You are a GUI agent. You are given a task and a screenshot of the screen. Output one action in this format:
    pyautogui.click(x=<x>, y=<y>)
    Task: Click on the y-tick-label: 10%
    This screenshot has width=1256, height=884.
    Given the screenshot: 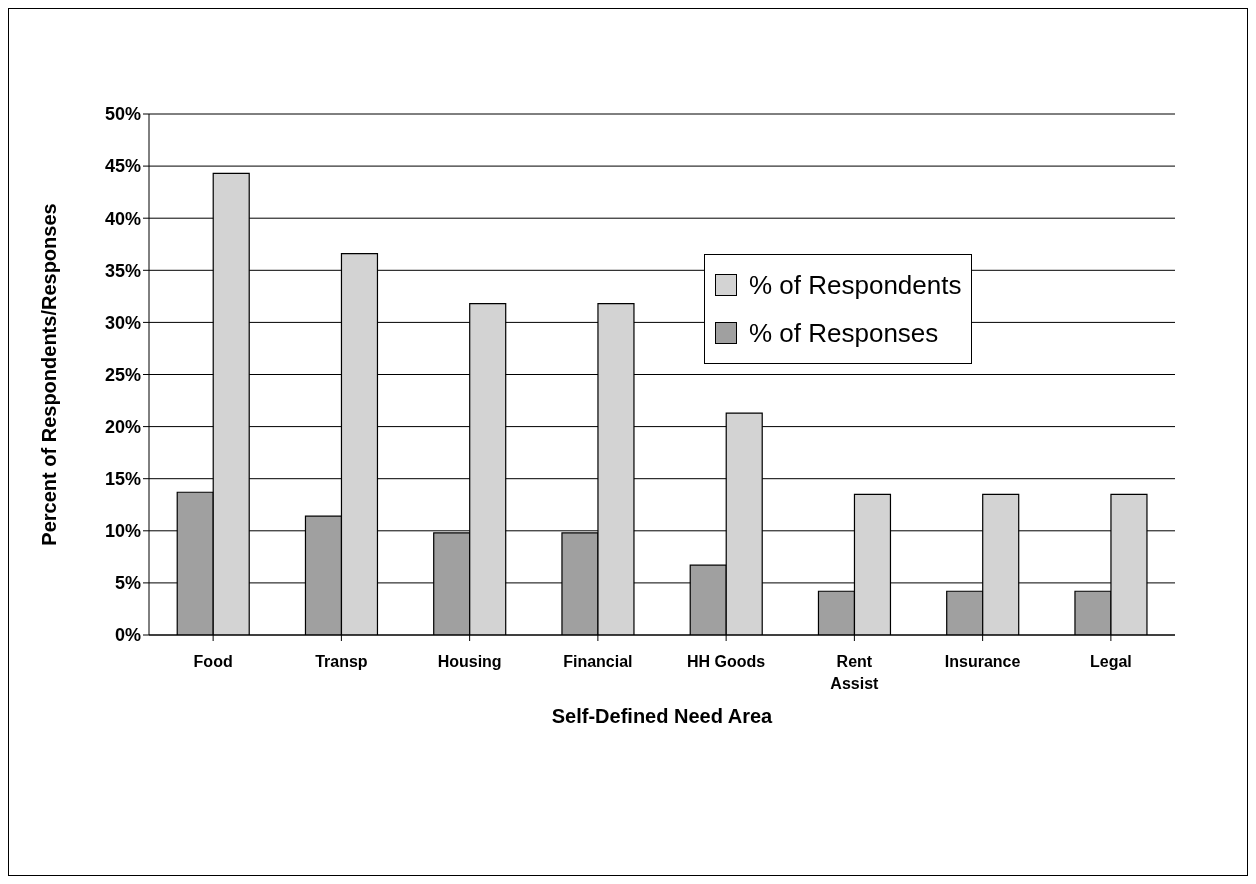 What is the action you would take?
    pyautogui.click(x=122, y=531)
    